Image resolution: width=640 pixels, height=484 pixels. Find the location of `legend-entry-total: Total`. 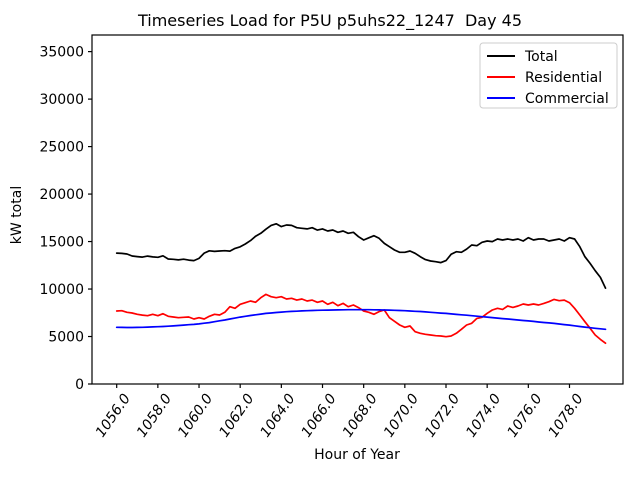

legend-entry-total: Total is located at coordinates (522, 57).